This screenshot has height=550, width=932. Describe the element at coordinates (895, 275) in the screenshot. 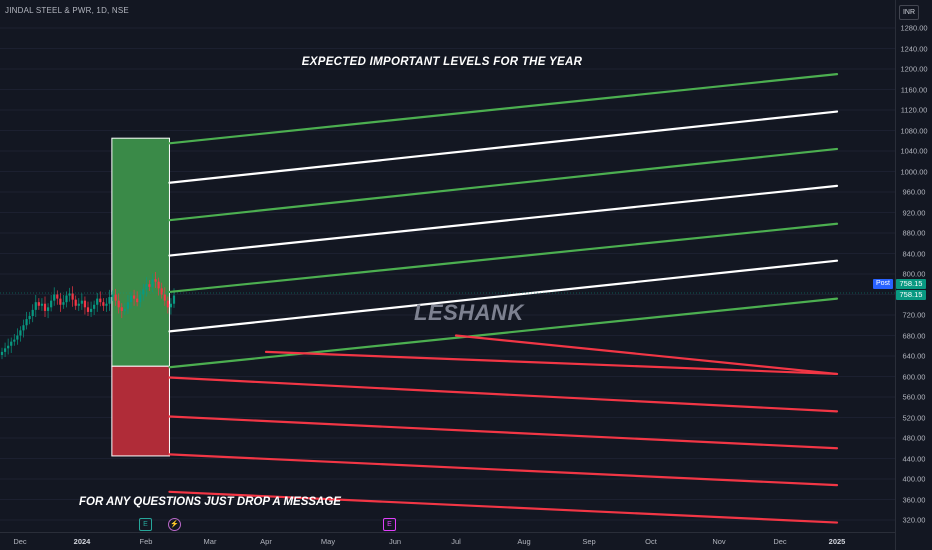

I see `price-axis-divider` at that location.